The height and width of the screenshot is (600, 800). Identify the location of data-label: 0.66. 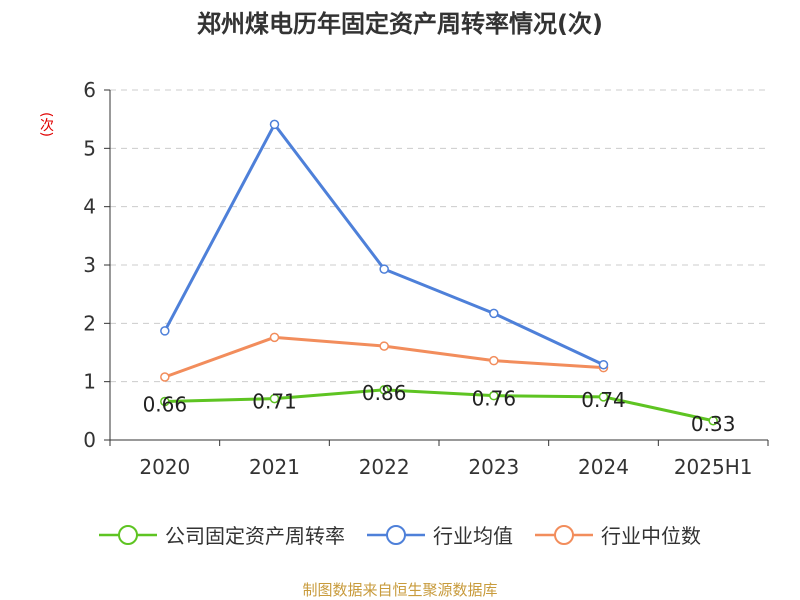
(165, 405).